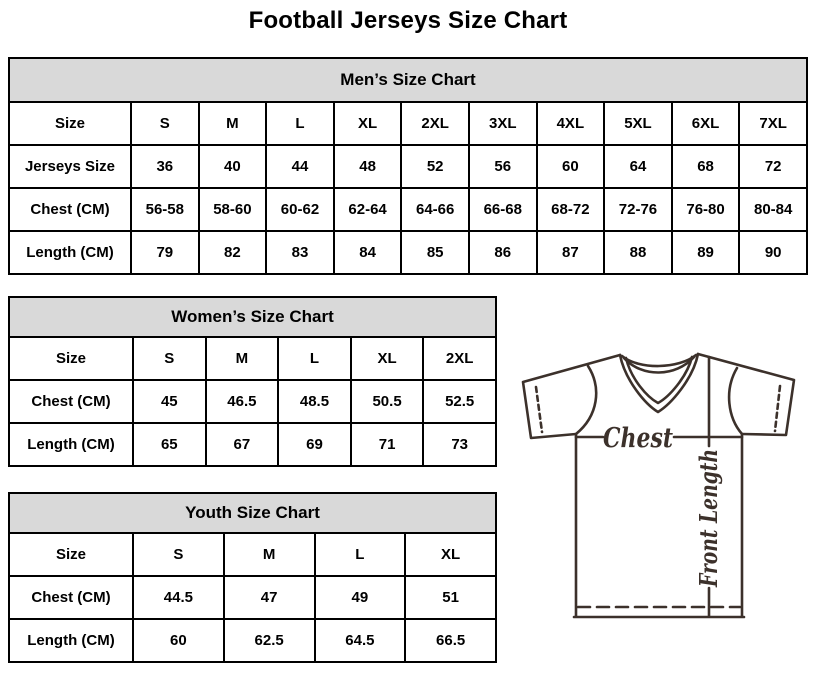  I want to click on page-title: Football Jerseys Size Chart, so click(408, 20).